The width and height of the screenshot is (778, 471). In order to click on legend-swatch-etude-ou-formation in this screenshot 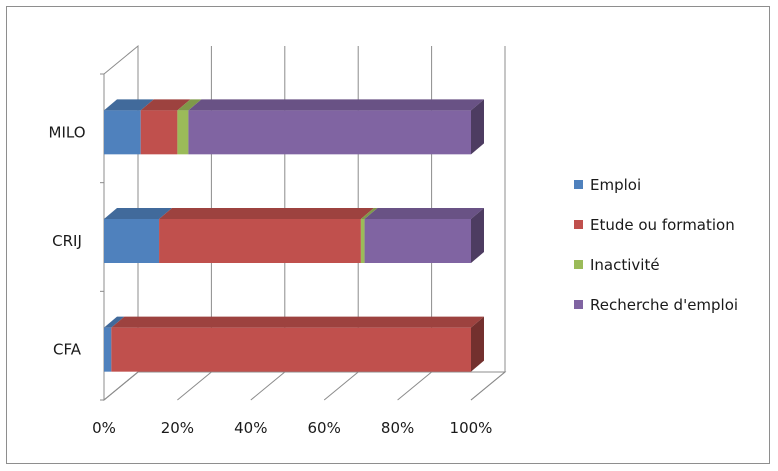, I will do `click(578, 224)`.